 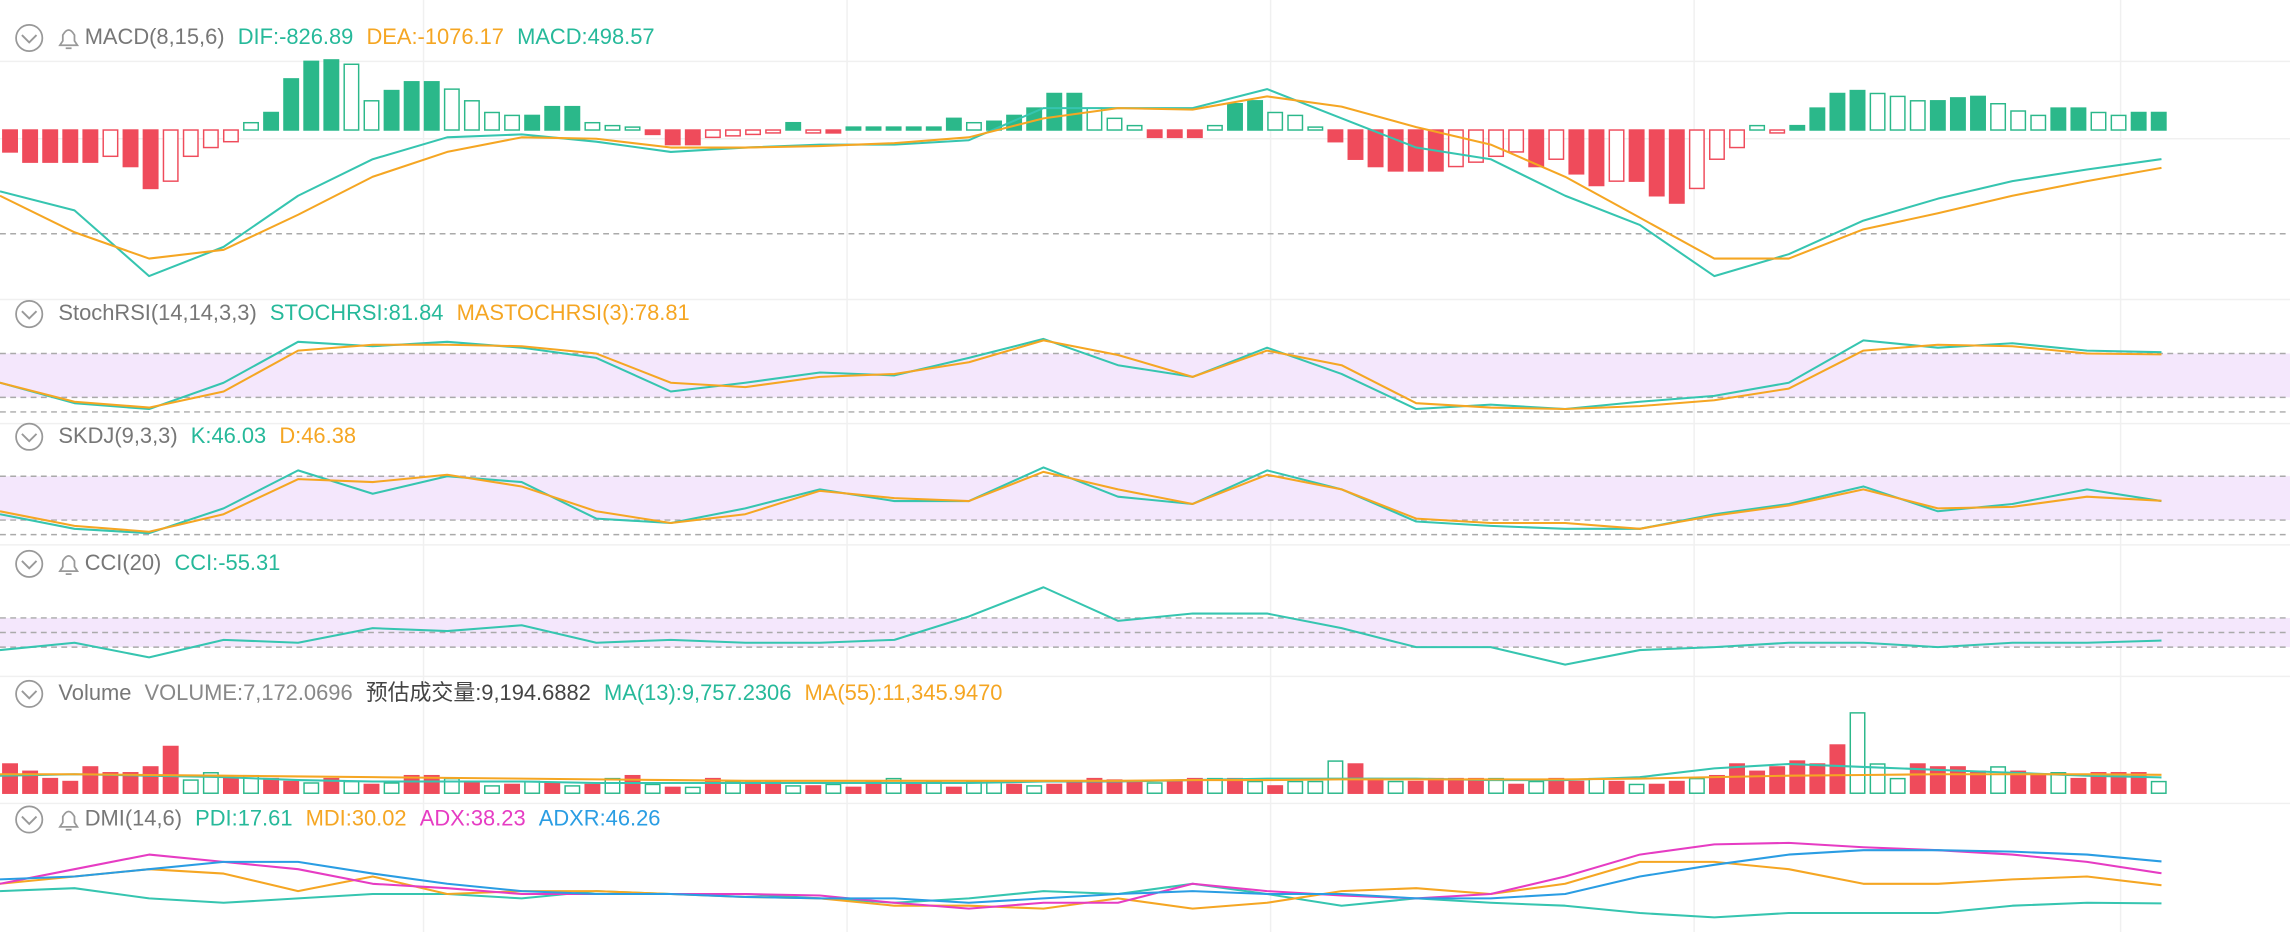 What do you see at coordinates (155, 36) in the screenshot?
I see `panel-title: MACD(8,15,6)` at bounding box center [155, 36].